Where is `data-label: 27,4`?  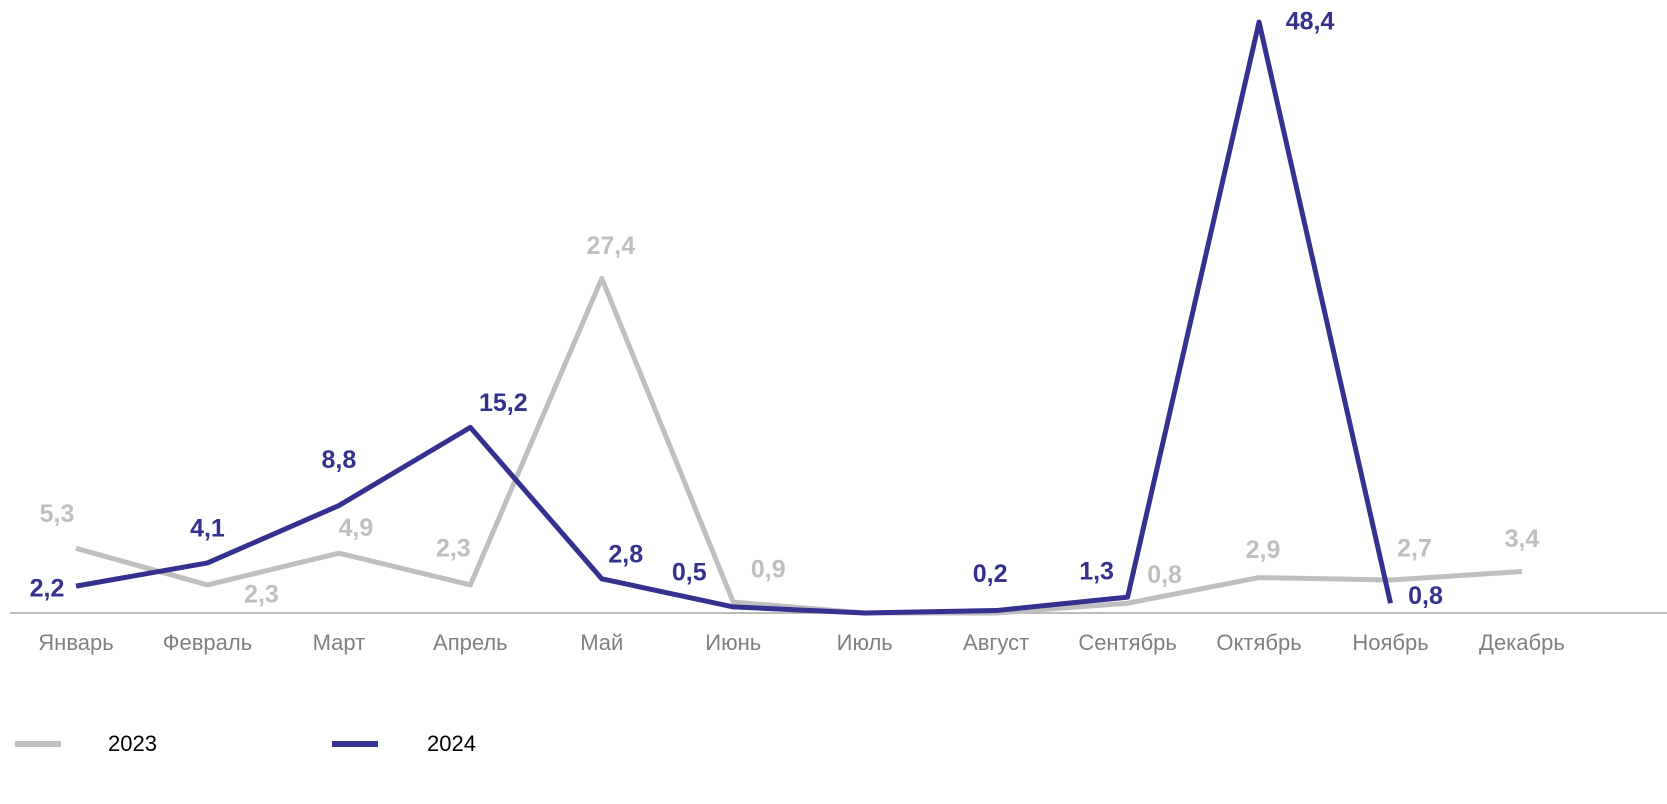 data-label: 27,4 is located at coordinates (610, 246).